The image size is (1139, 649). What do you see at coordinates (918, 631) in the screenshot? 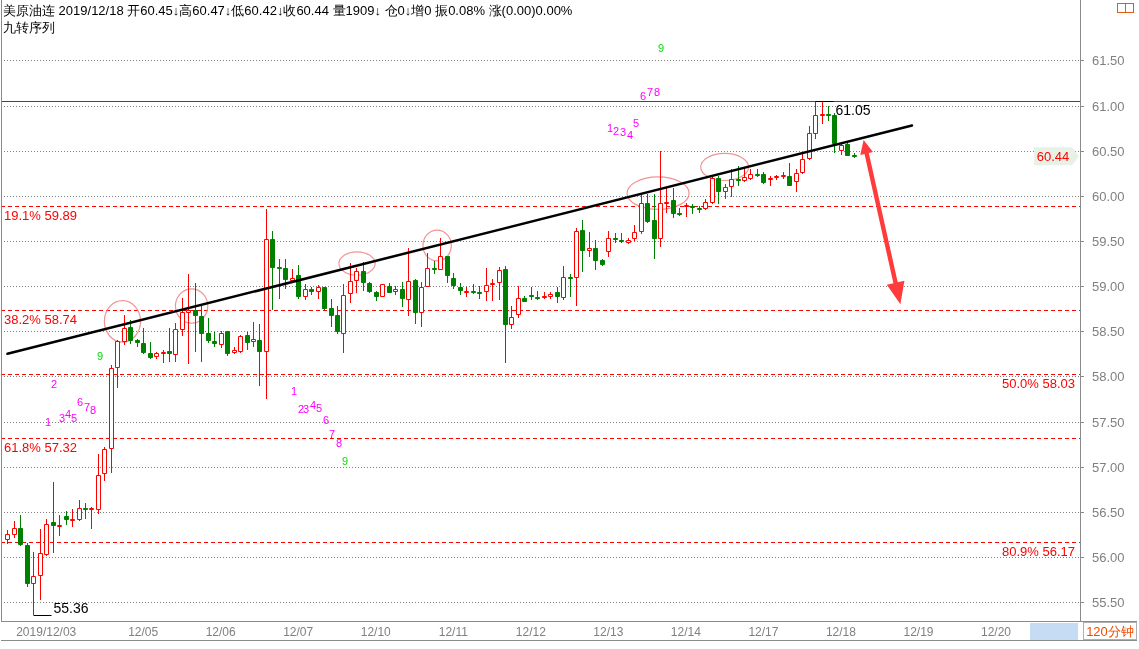
I see `x-tick-label: 12/19` at bounding box center [918, 631].